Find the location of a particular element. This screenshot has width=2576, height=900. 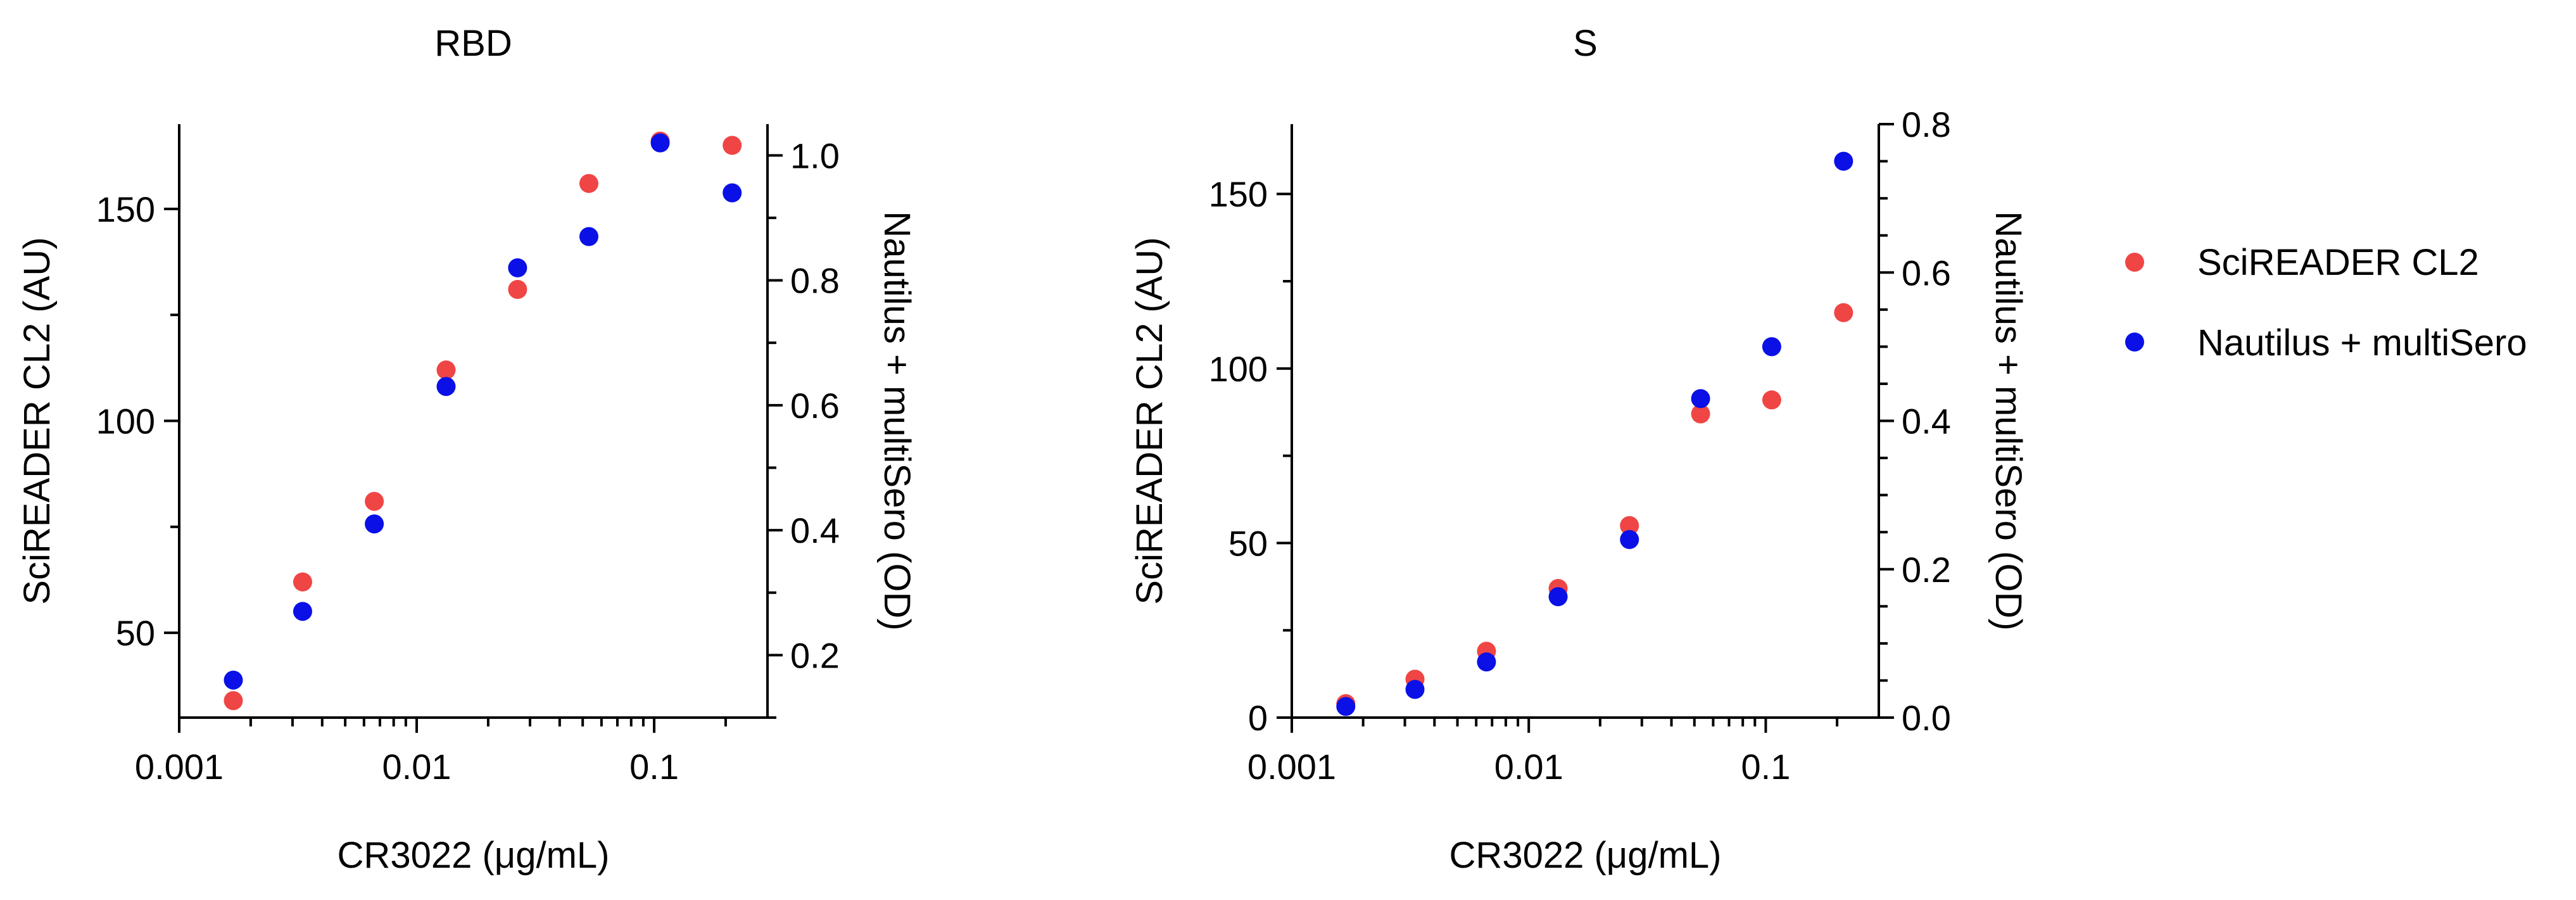

chart-title-s: S is located at coordinates (1586, 43).